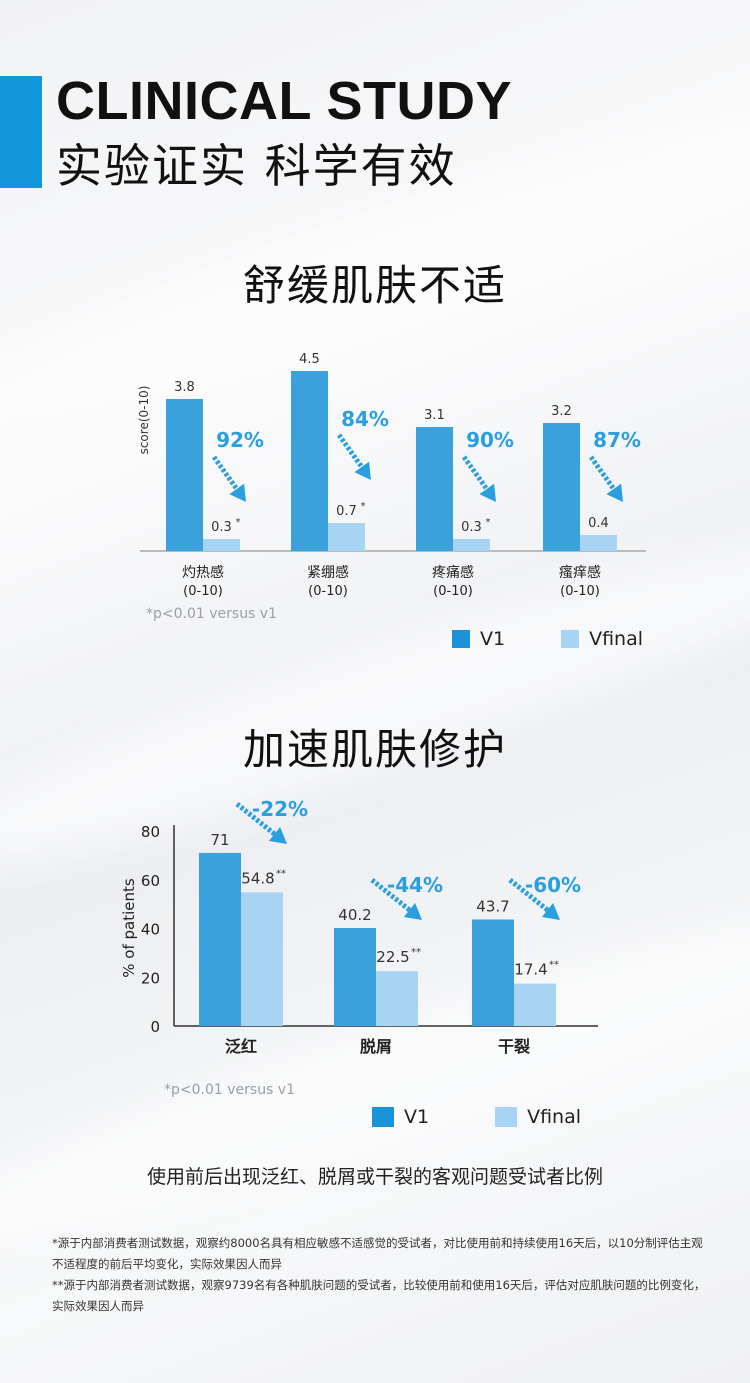  Describe the element at coordinates (415, 885) in the screenshot. I see `change-label: -44%` at that location.